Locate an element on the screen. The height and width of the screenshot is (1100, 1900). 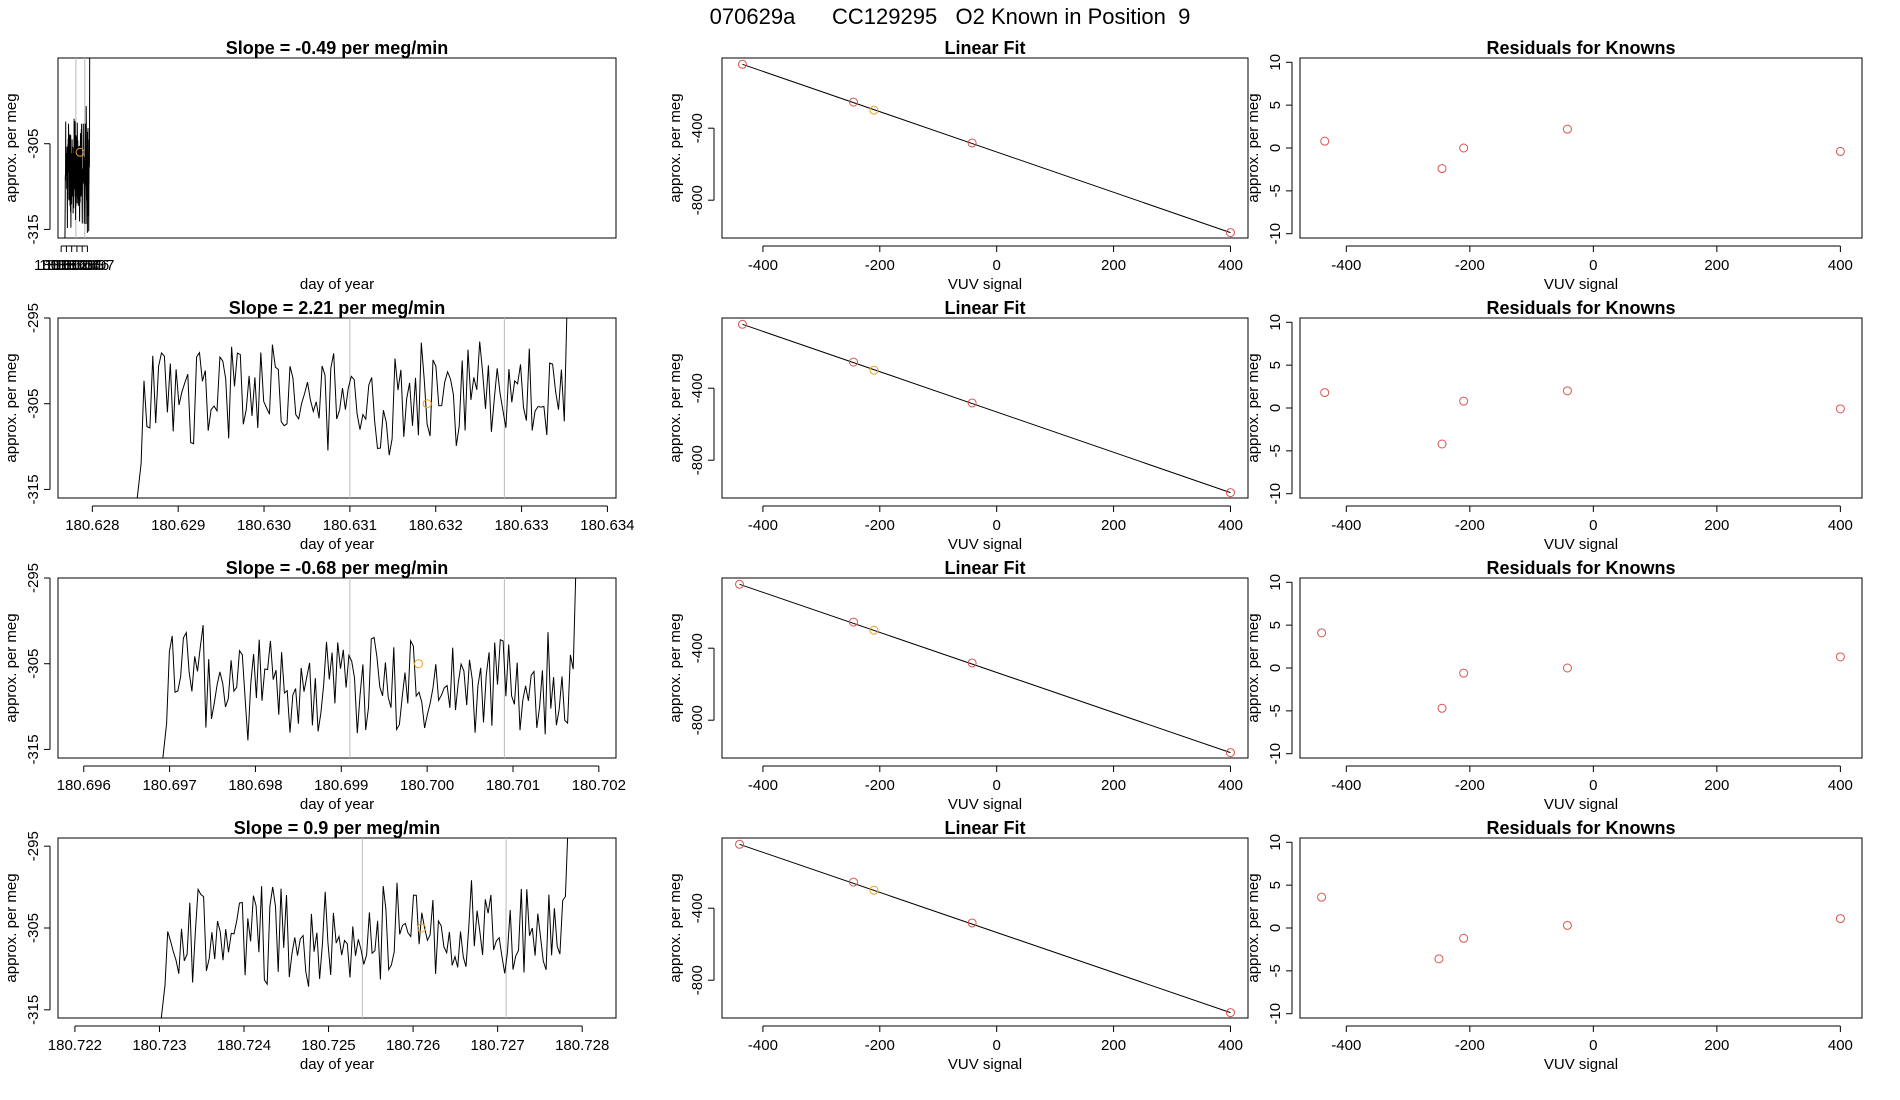
row3-linear-fit-plot-box is located at coordinates (985, 668).